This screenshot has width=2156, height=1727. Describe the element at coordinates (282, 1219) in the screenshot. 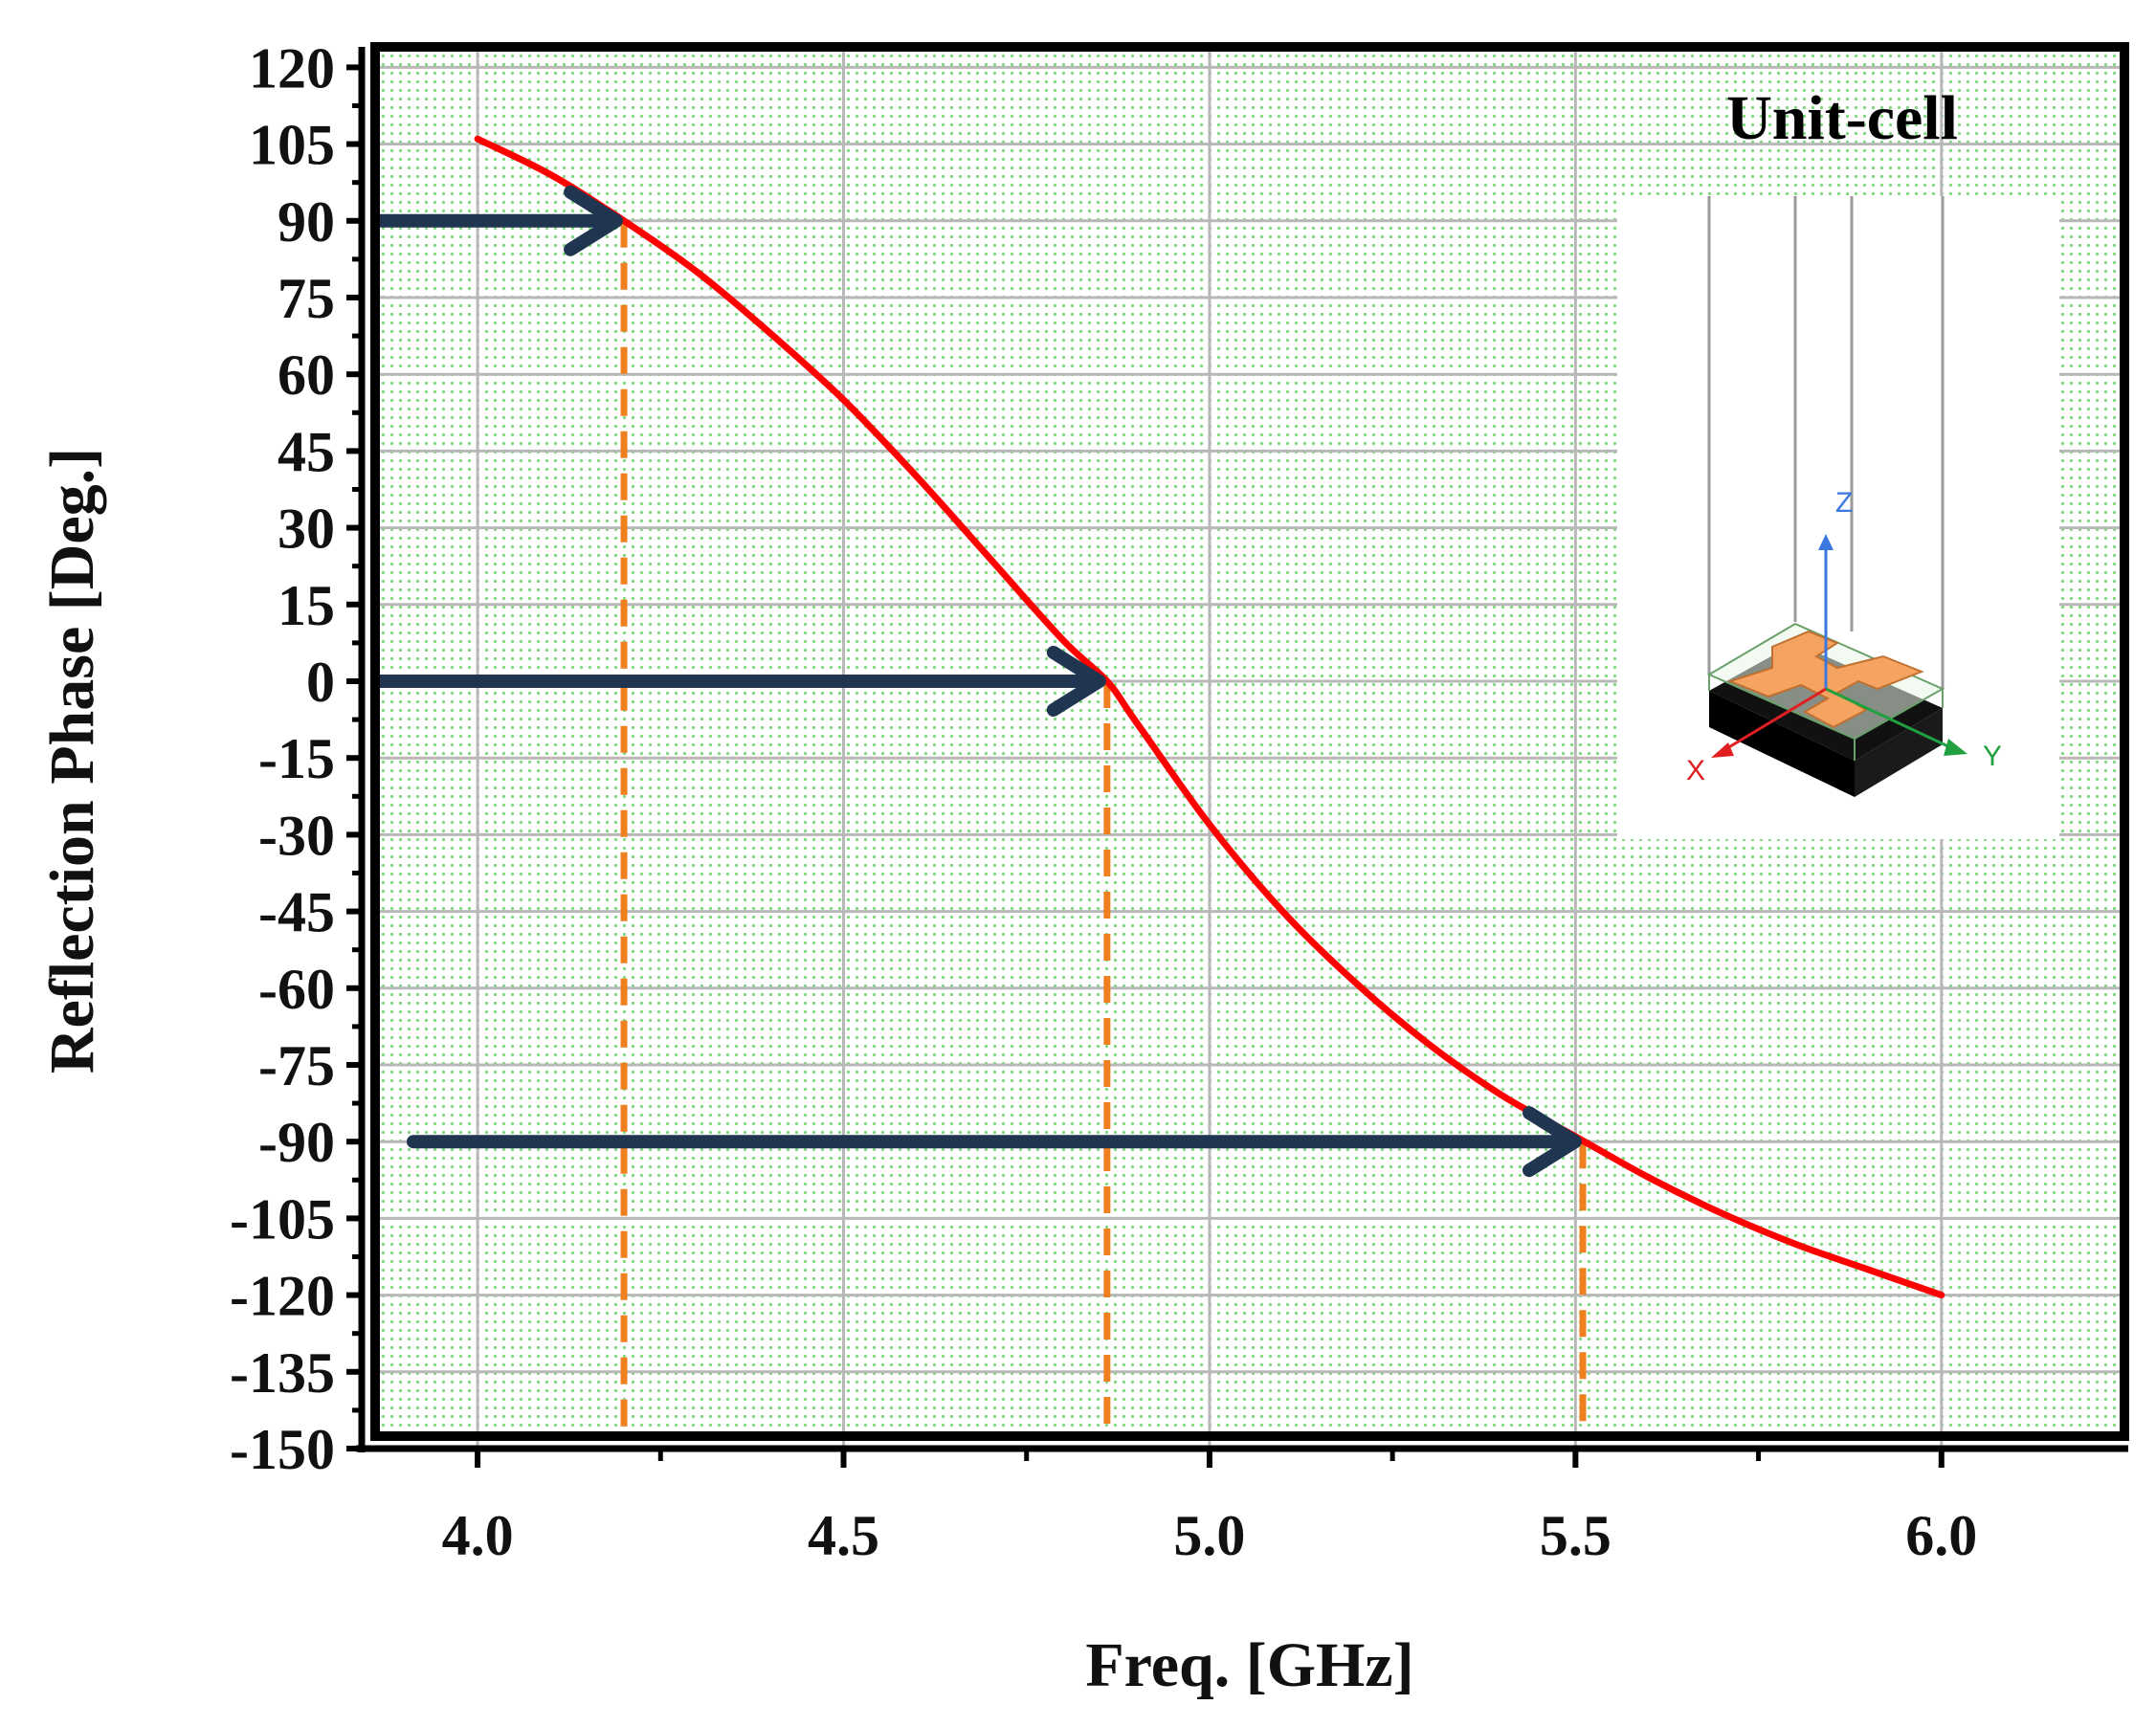

I see `y-tick-label: -105` at that location.